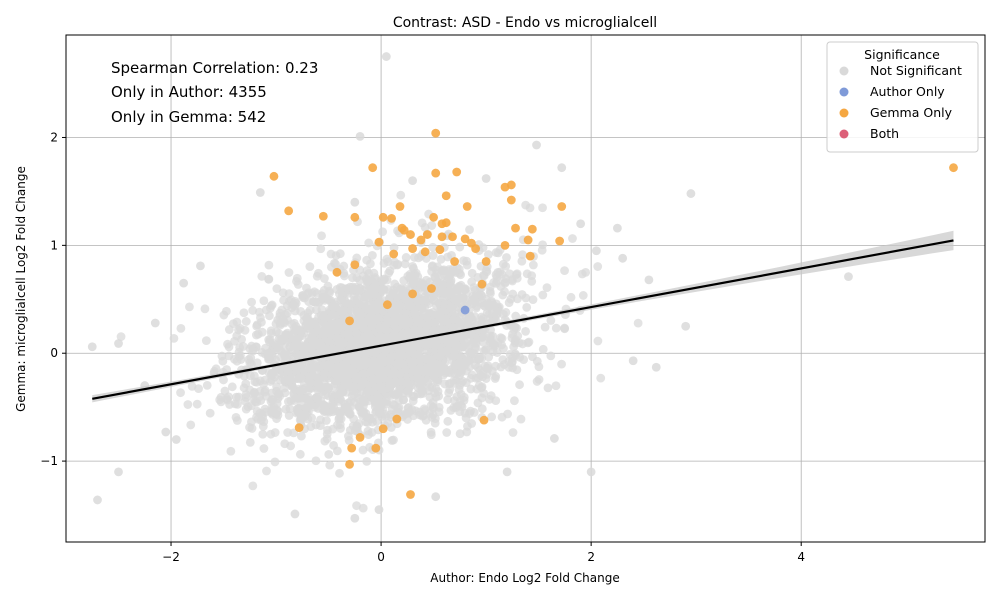 The width and height of the screenshot is (1000, 600). Describe the element at coordinates (465, 310) in the screenshot. I see `point-author-only` at that location.